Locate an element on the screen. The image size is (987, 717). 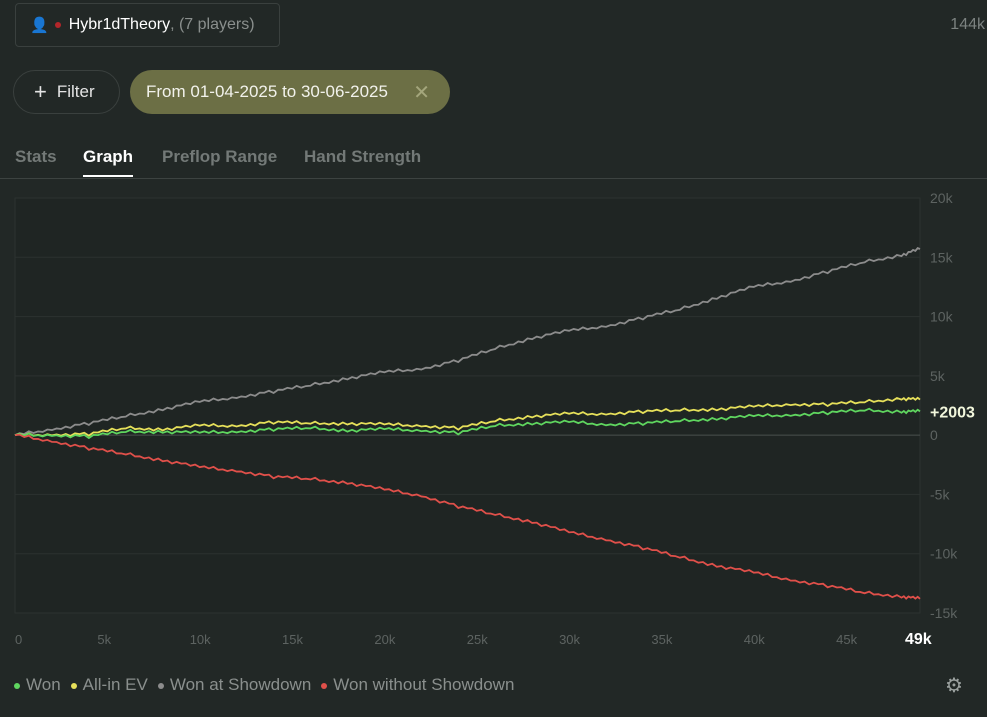
tab-stats: Stats is located at coordinates (36, 156).